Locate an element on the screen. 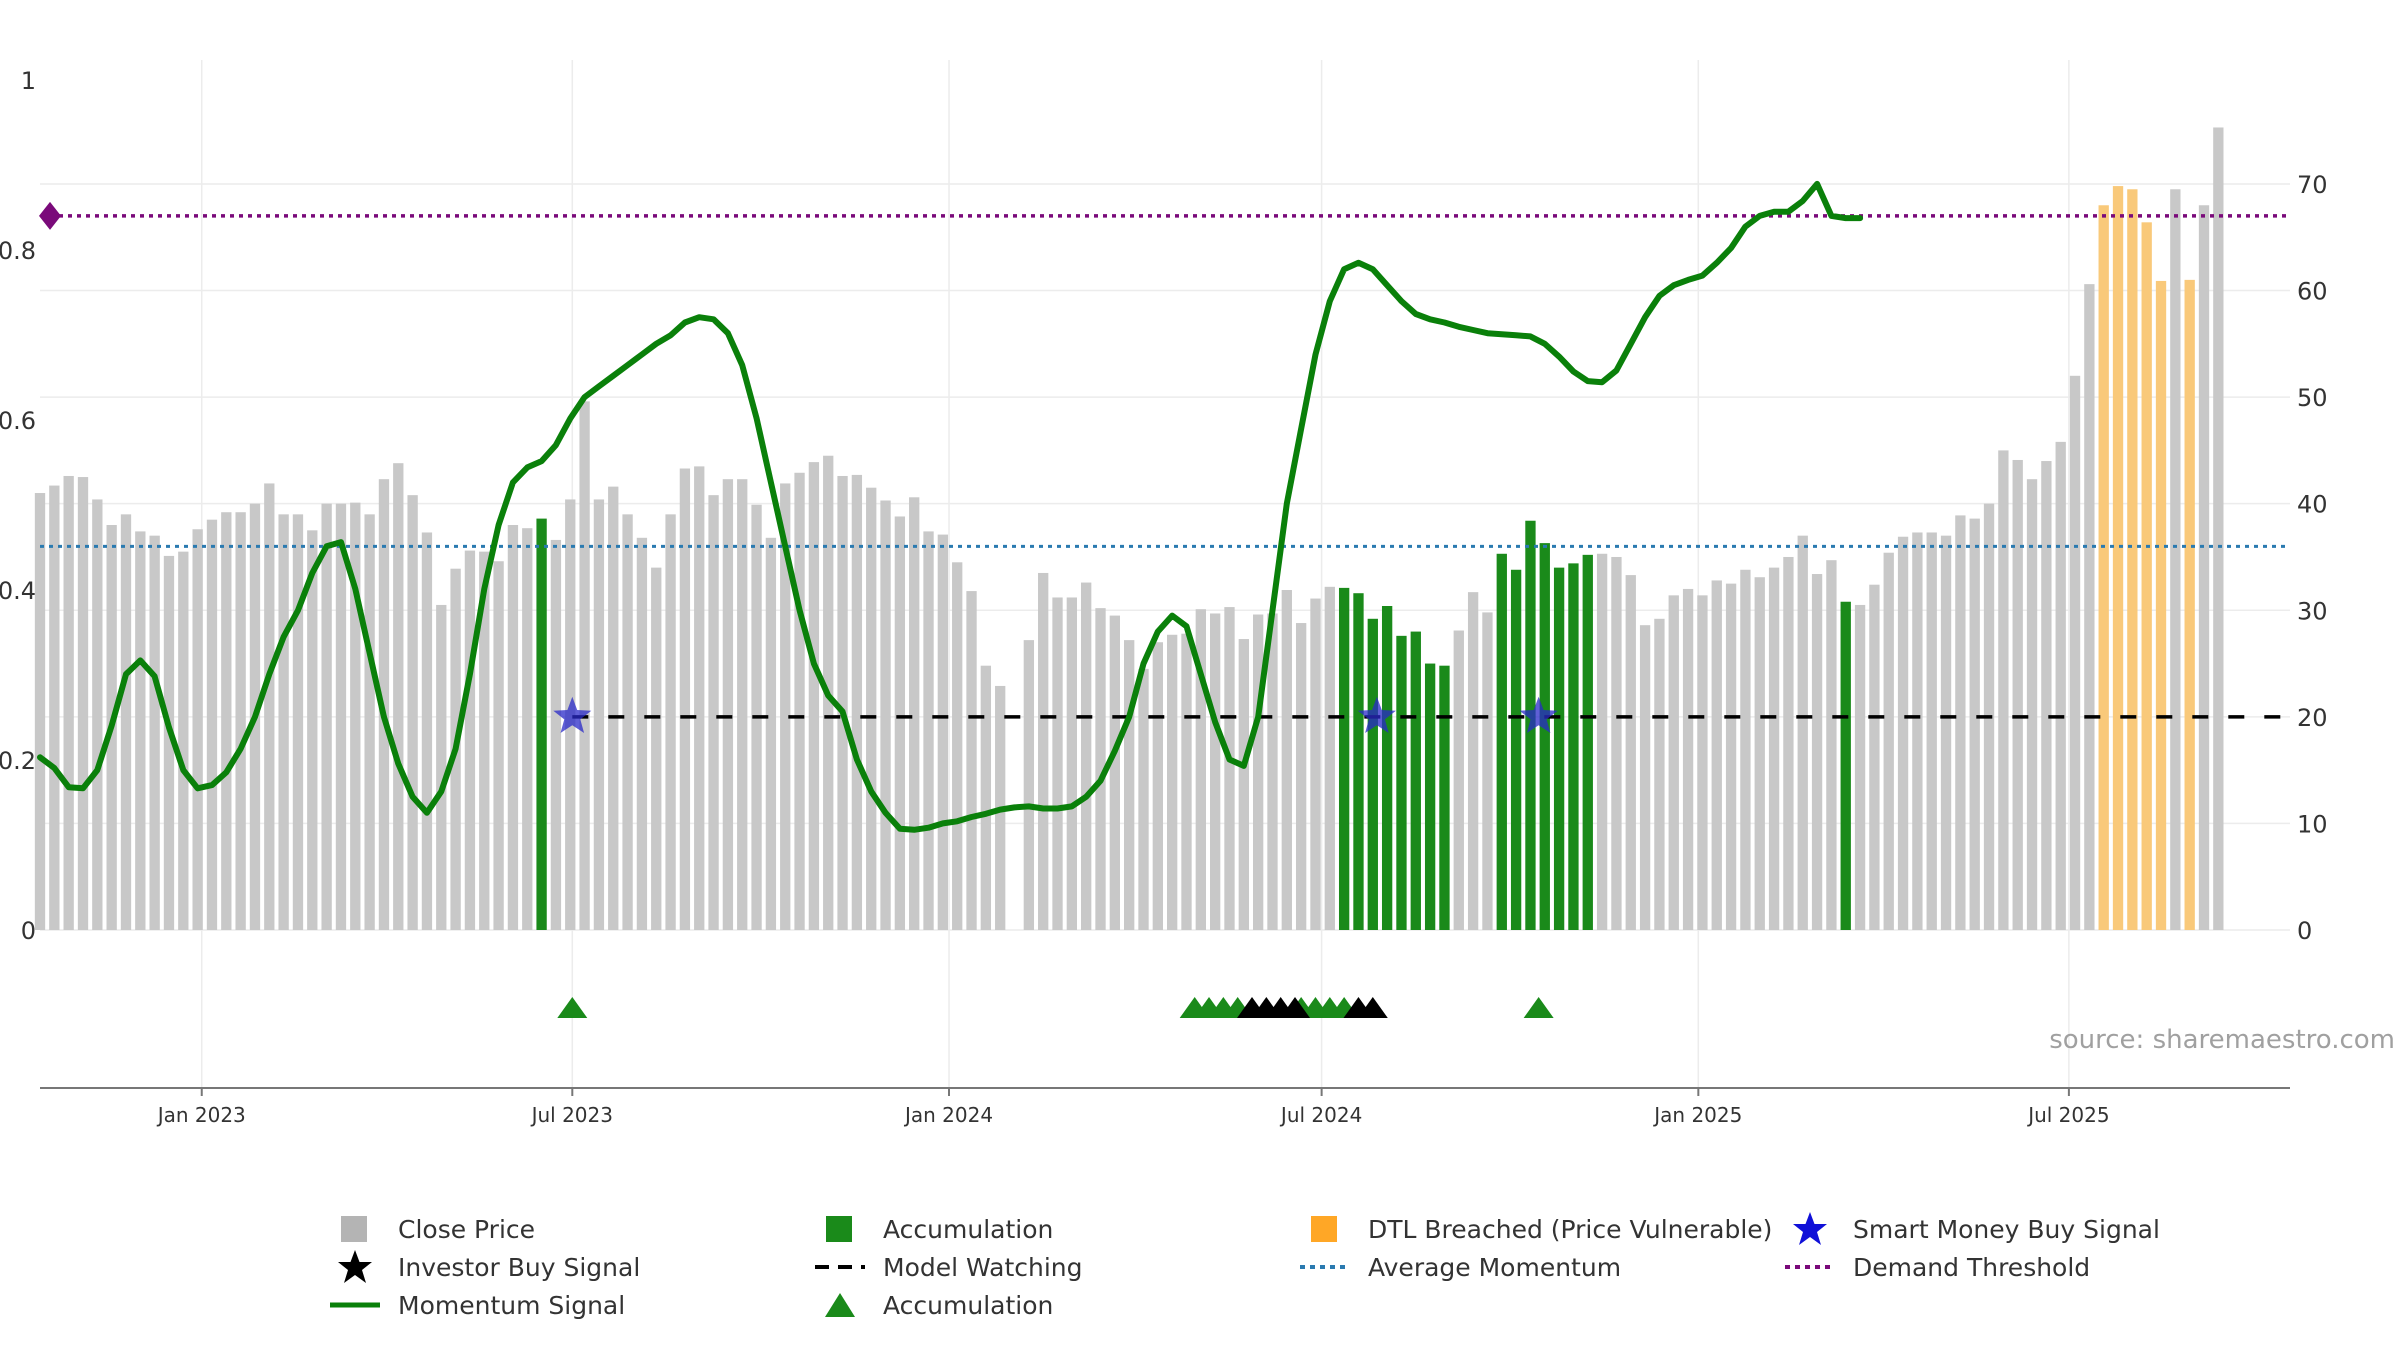  investor-buy-triangle is located at coordinates (1372, 1007).